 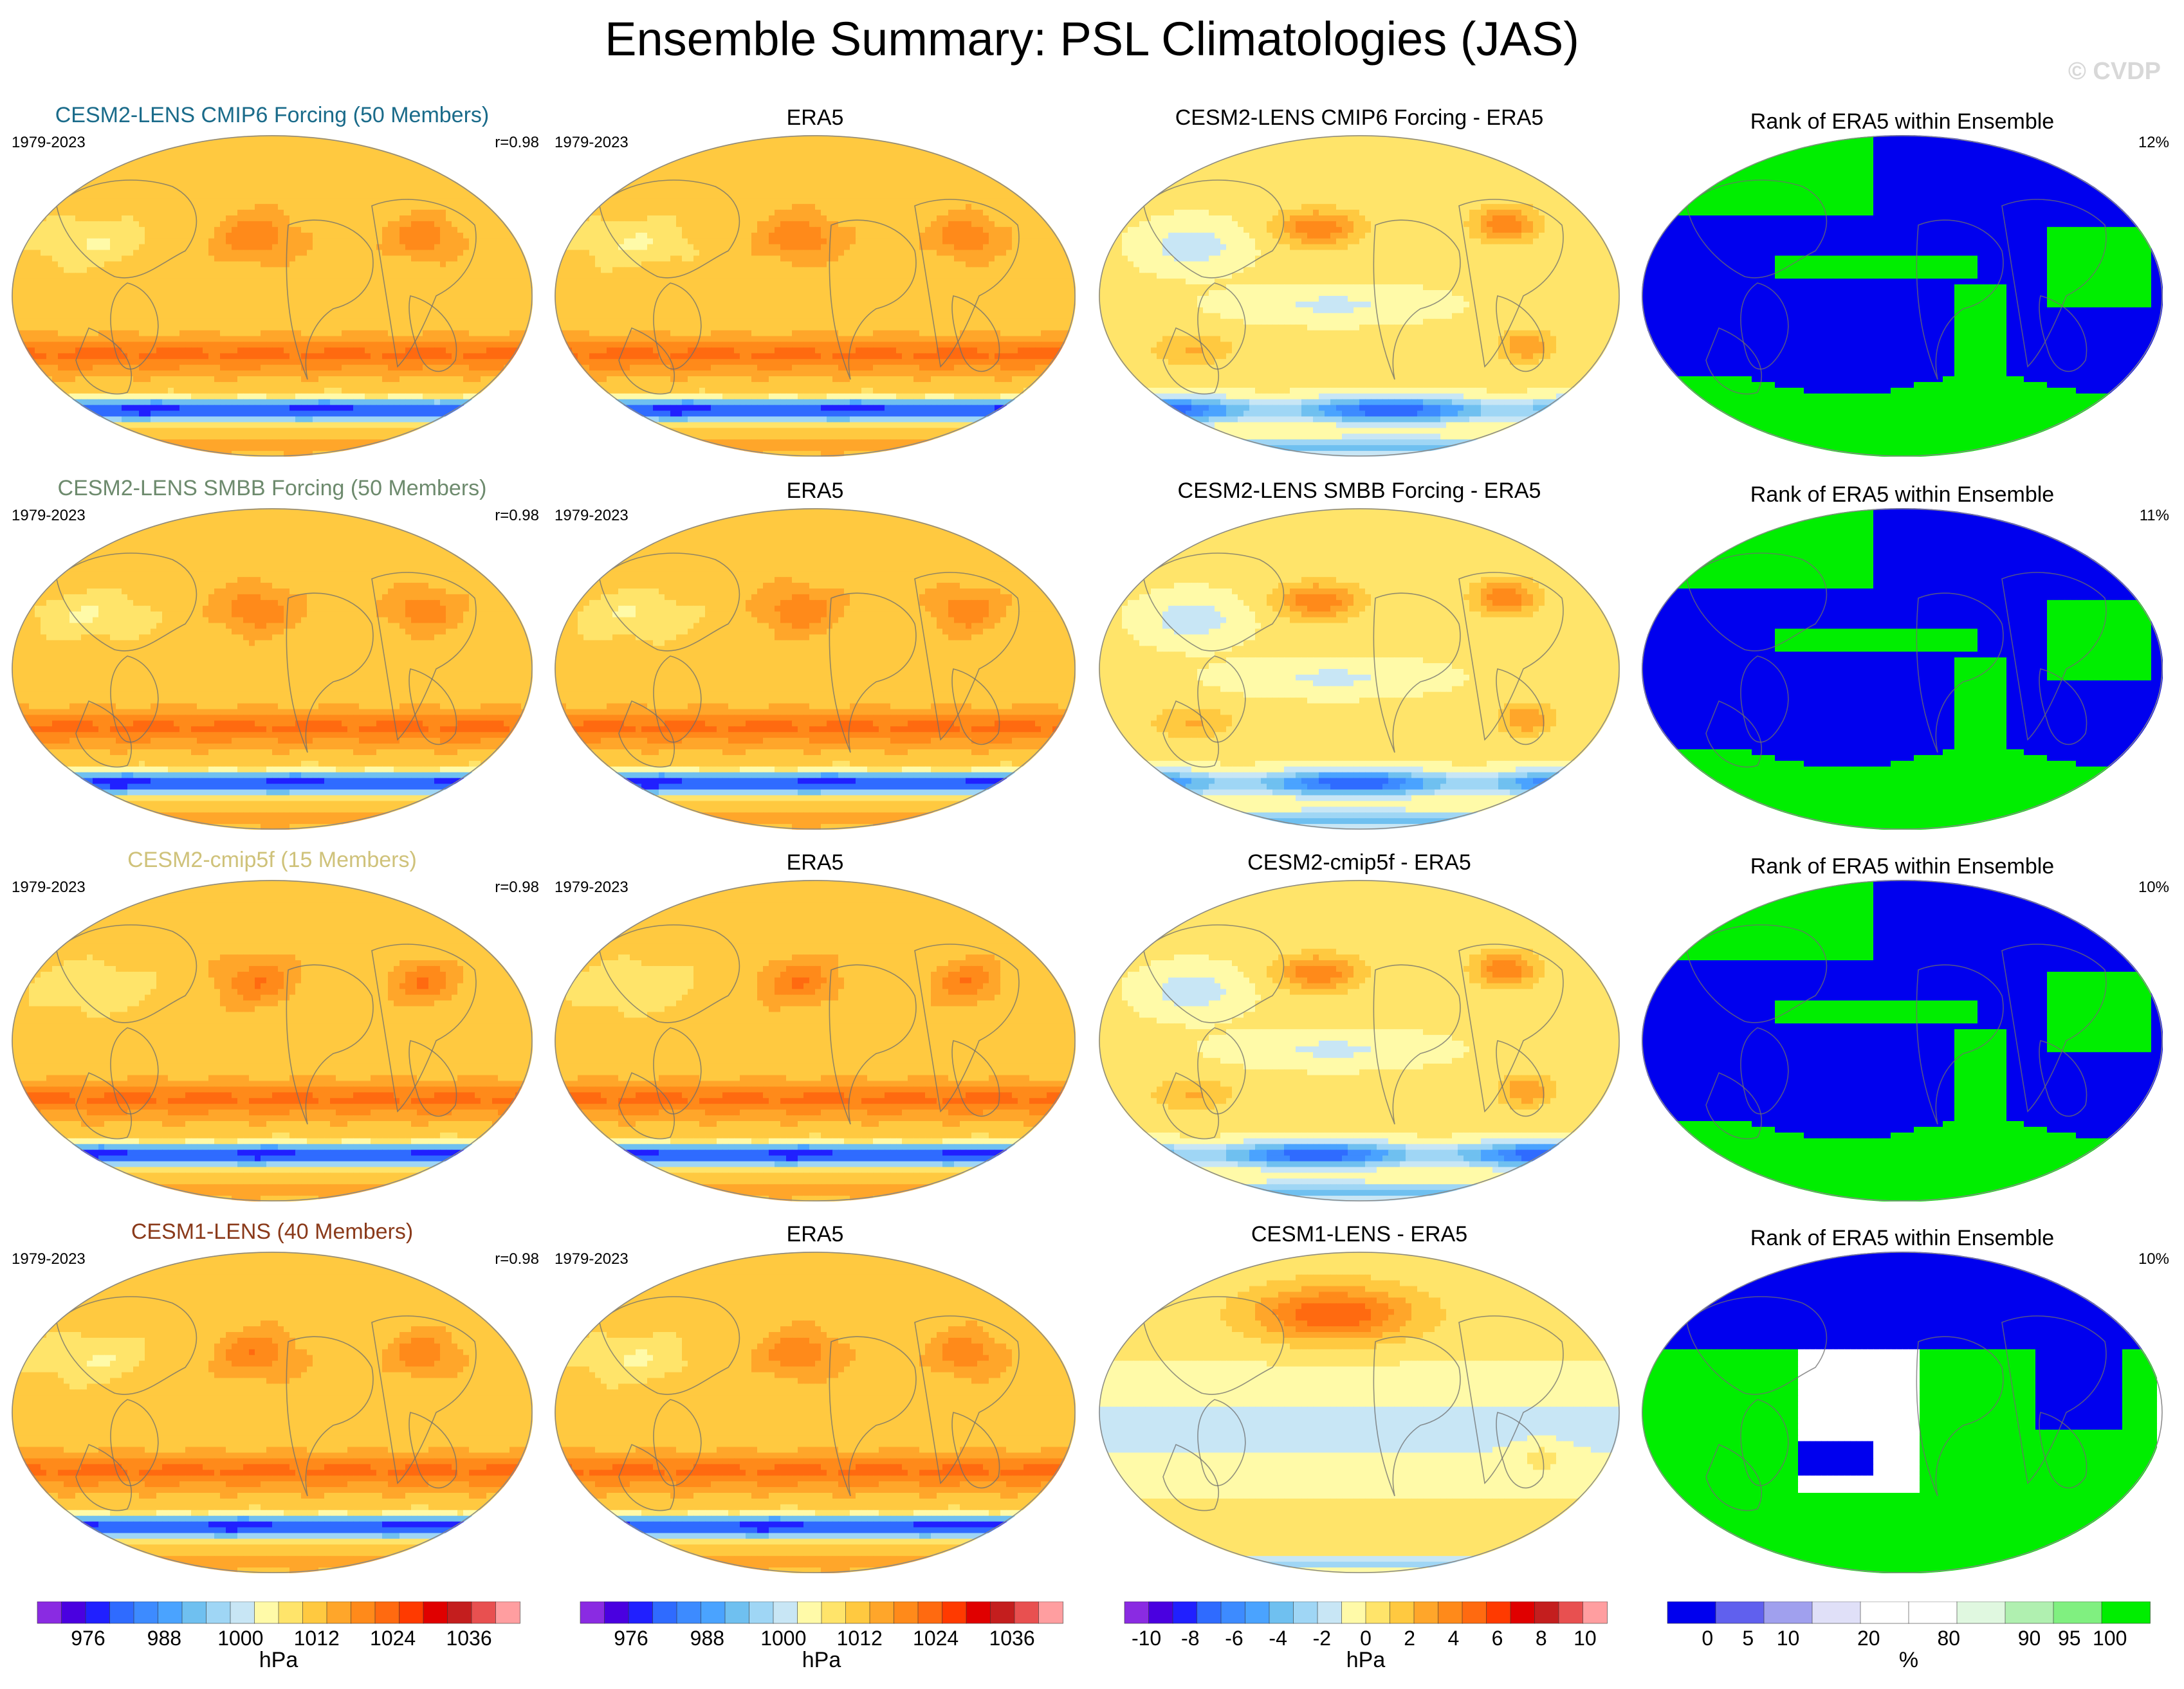 I want to click on colorbar-tick-label: 1024, so click(x=936, y=1638).